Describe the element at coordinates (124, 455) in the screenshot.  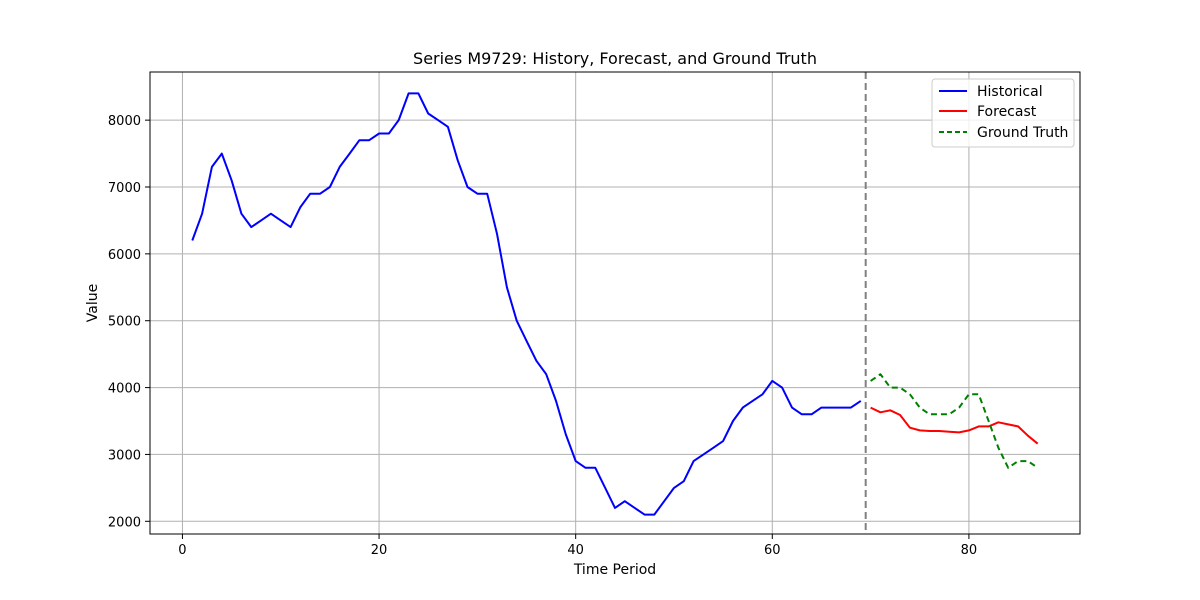
I see `y-tick-label: 3000` at that location.